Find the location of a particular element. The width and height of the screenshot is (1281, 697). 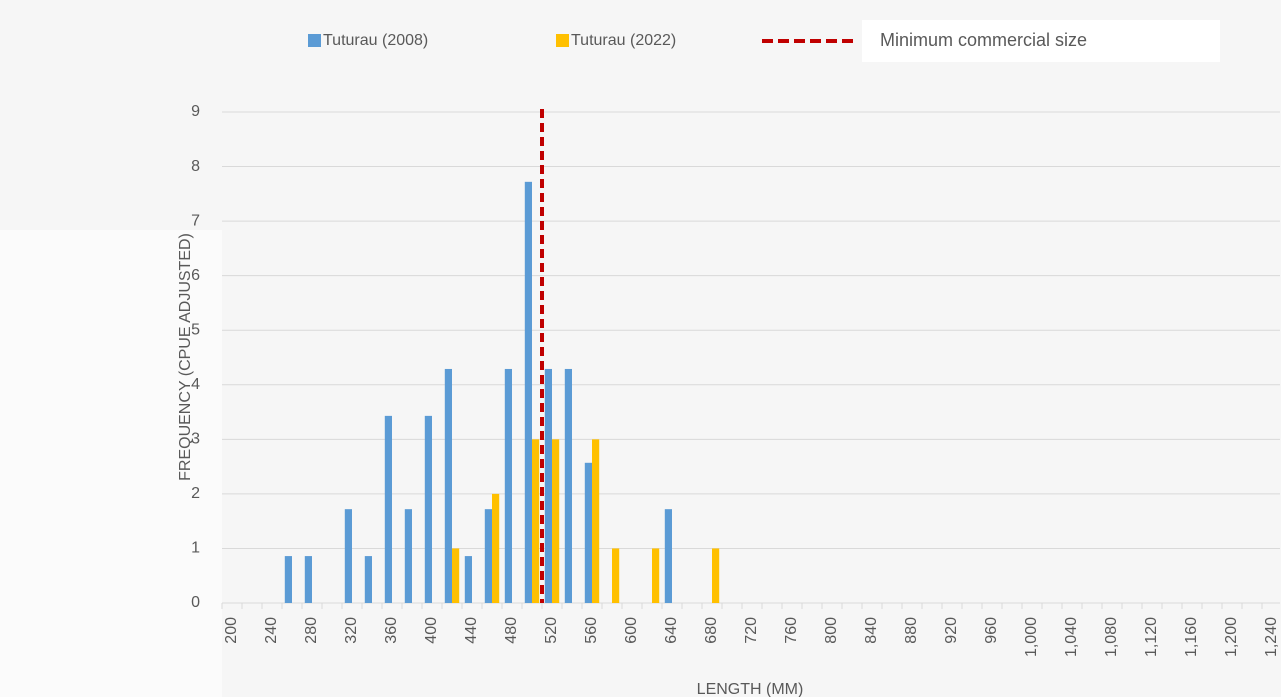

x-axis-title: LENGTH (MM) is located at coordinates (750, 689).